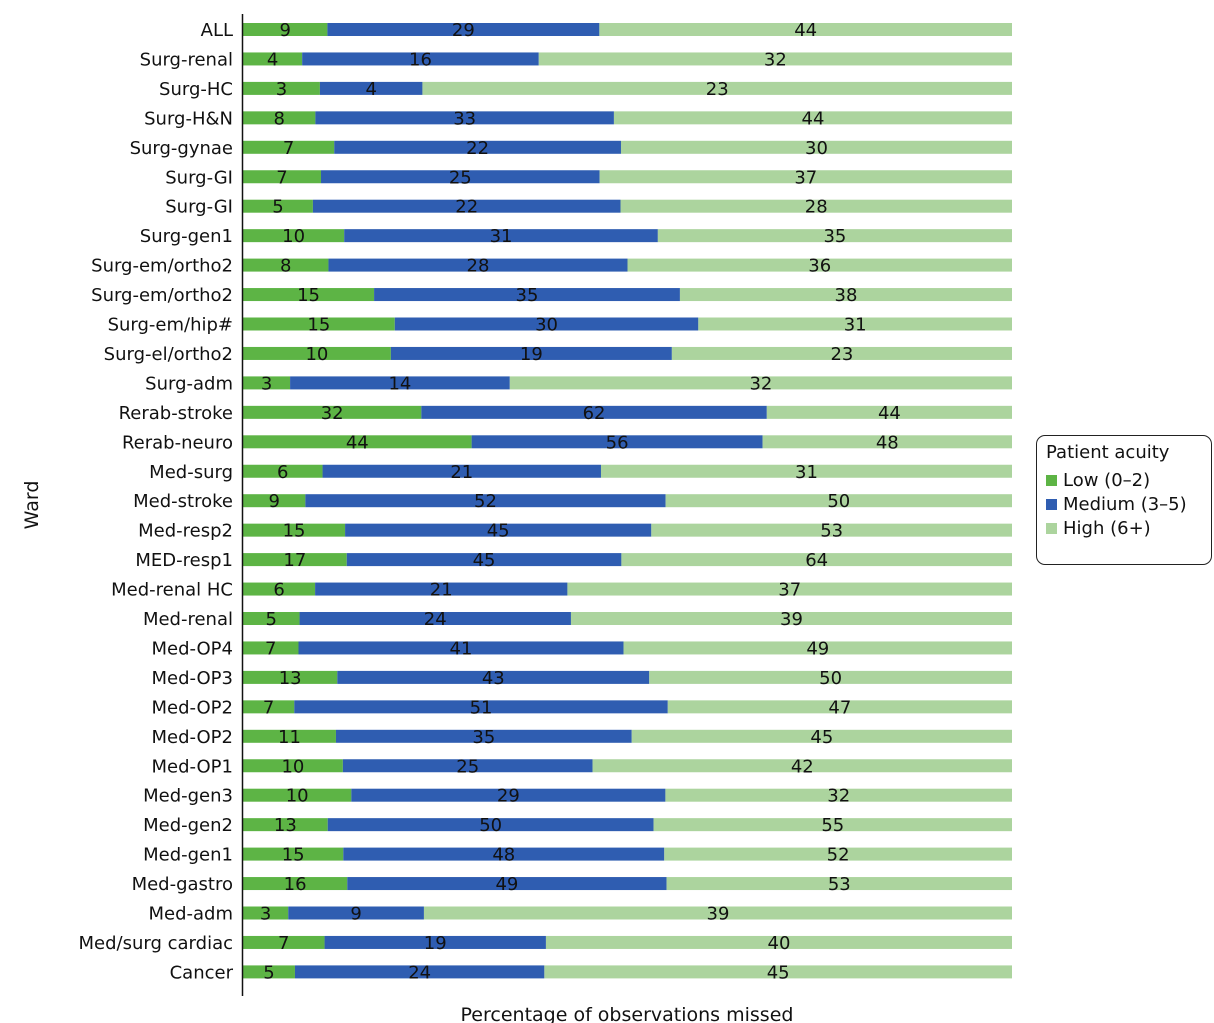  Describe the element at coordinates (278, 590) in the screenshot. I see `value-label-low-19: 6` at that location.